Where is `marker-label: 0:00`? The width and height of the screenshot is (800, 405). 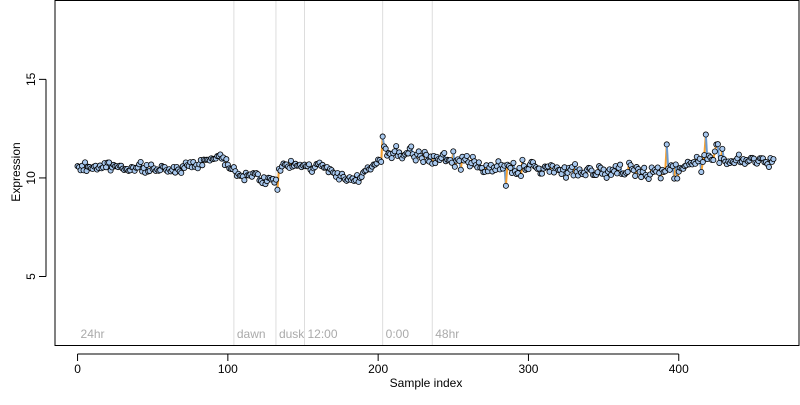 marker-label: 0:00 is located at coordinates (398, 334).